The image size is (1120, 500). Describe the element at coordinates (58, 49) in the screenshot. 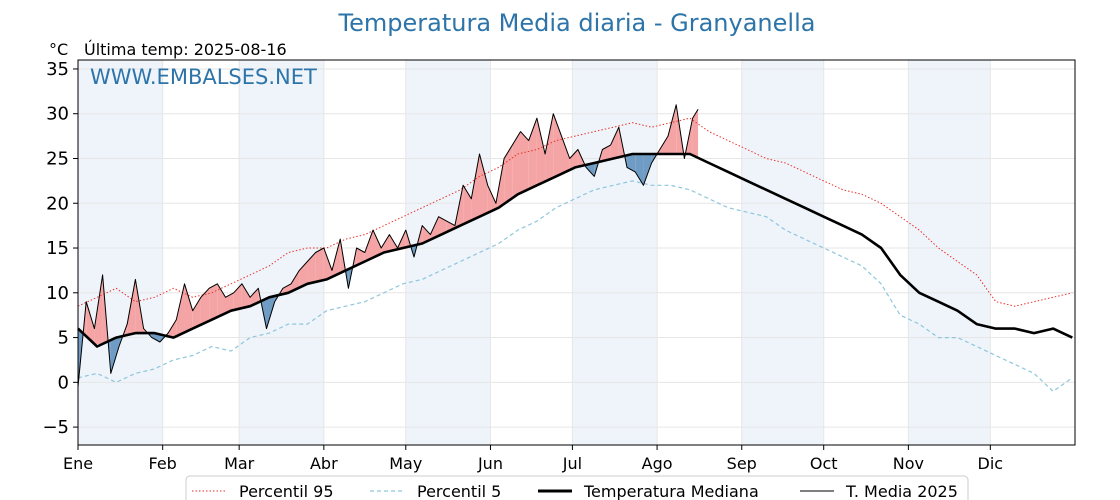

I see `y-unit-label: °C` at that location.